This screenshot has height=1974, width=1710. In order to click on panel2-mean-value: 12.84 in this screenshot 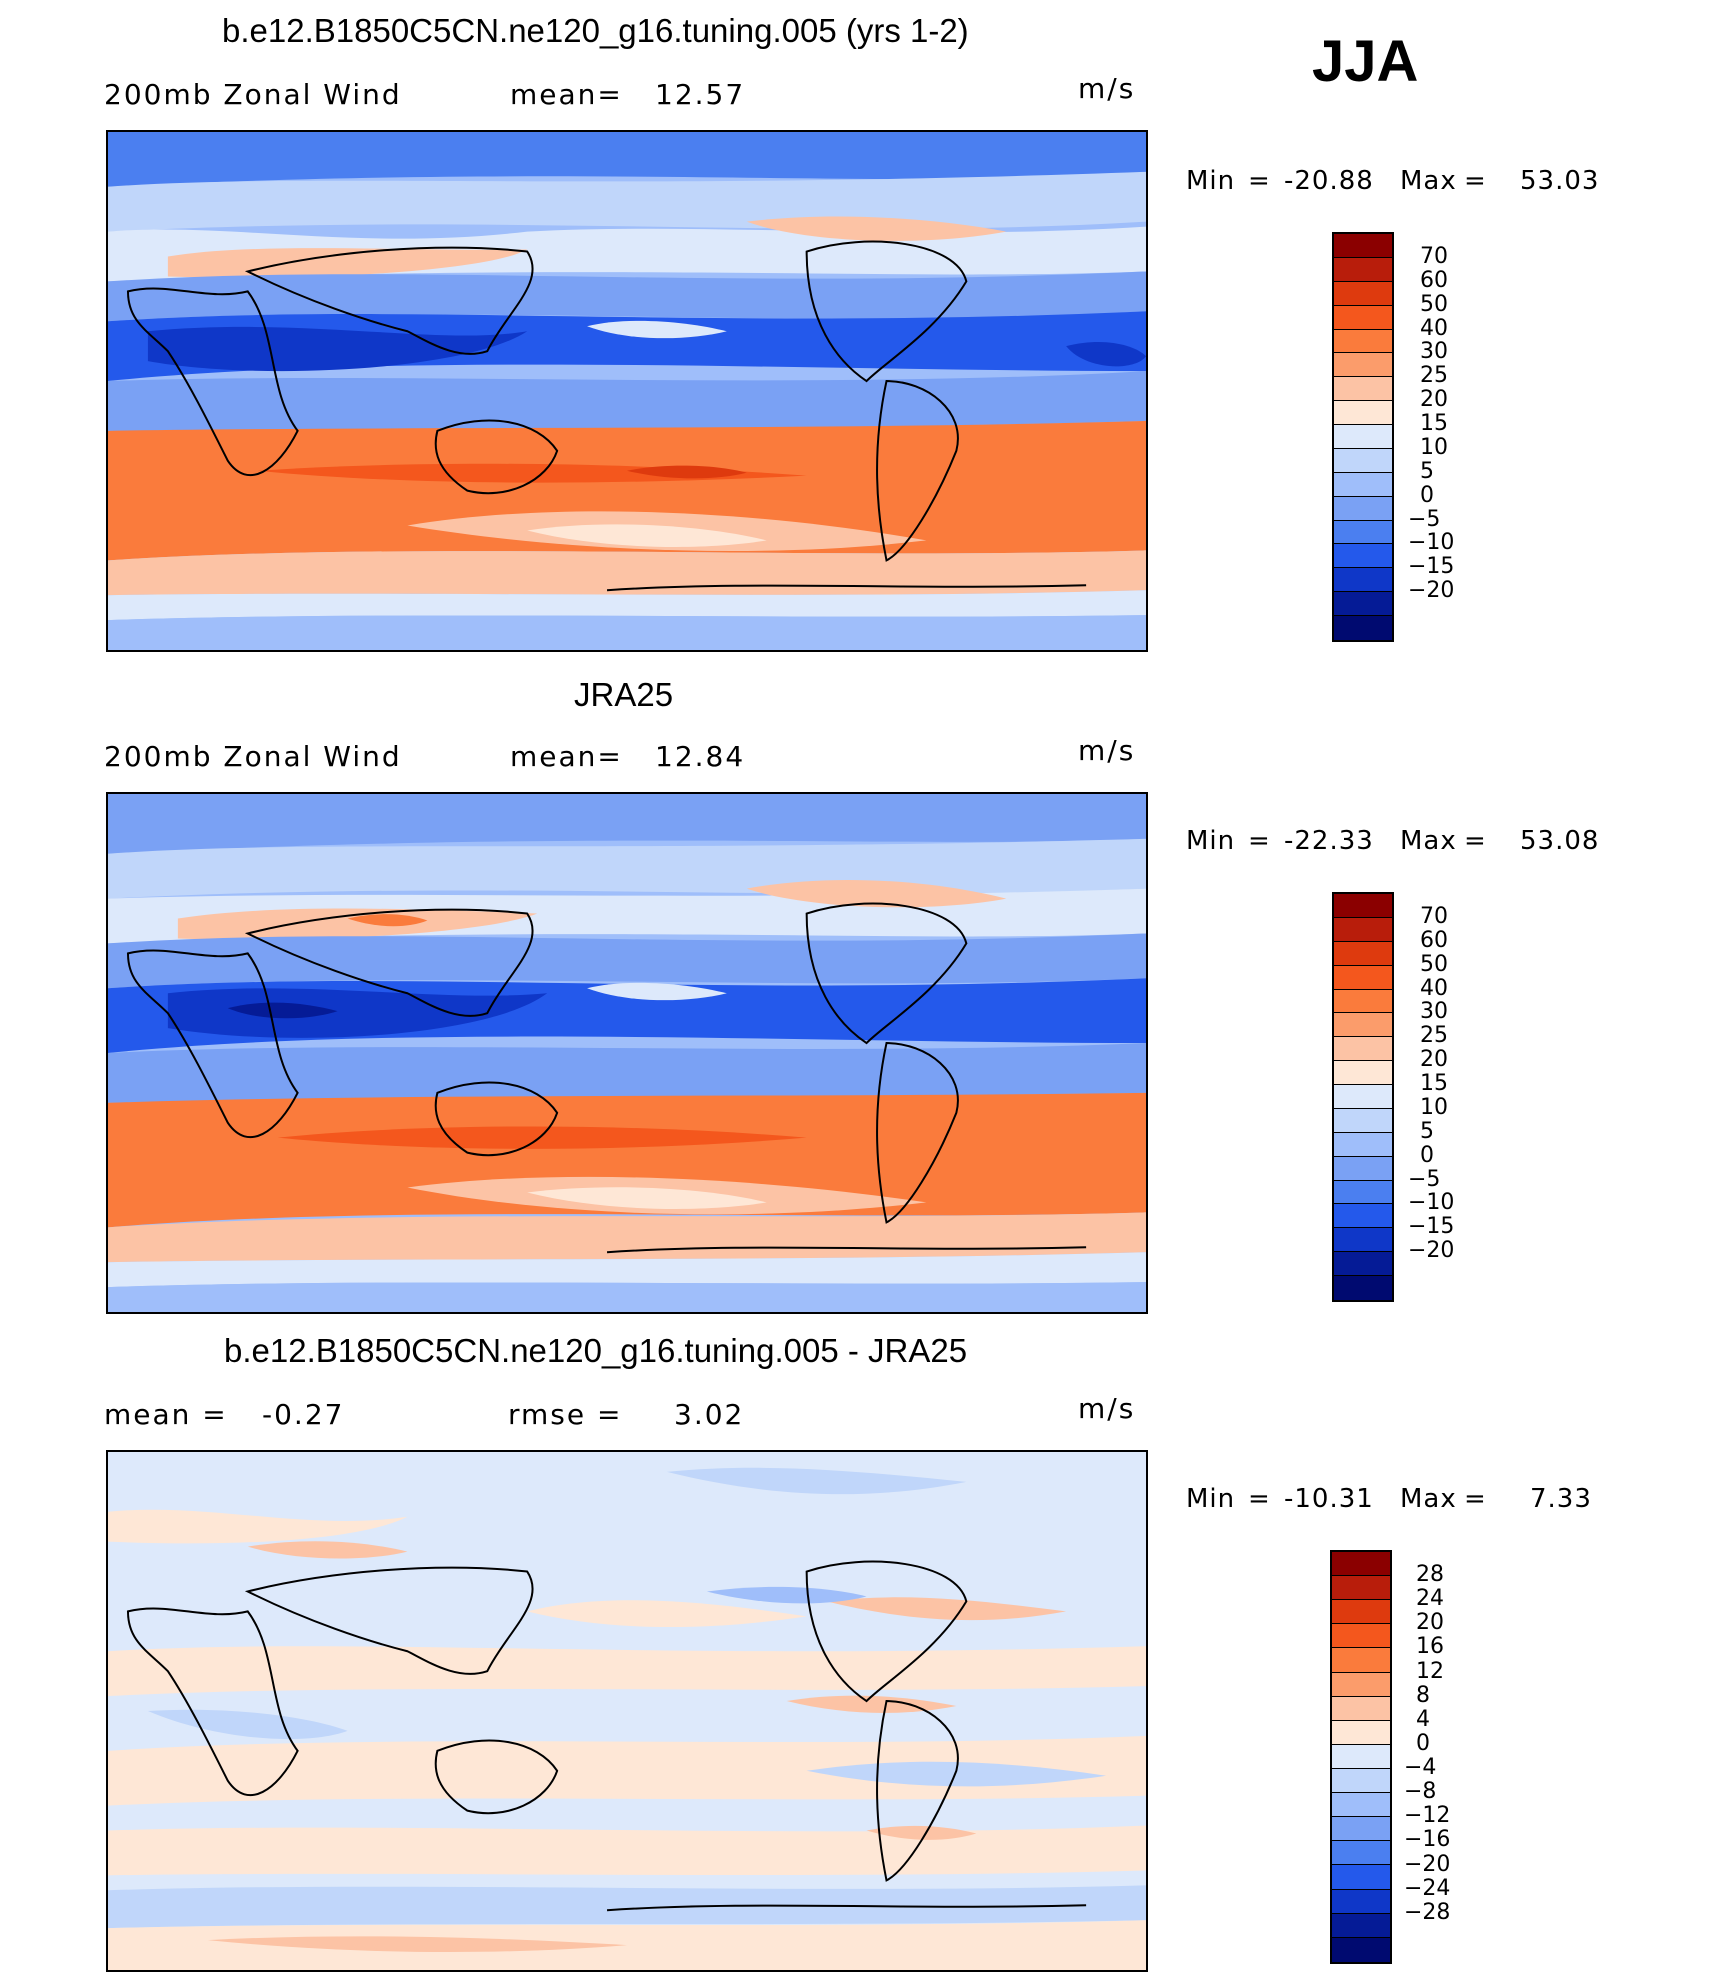, I will do `click(700, 756)`.